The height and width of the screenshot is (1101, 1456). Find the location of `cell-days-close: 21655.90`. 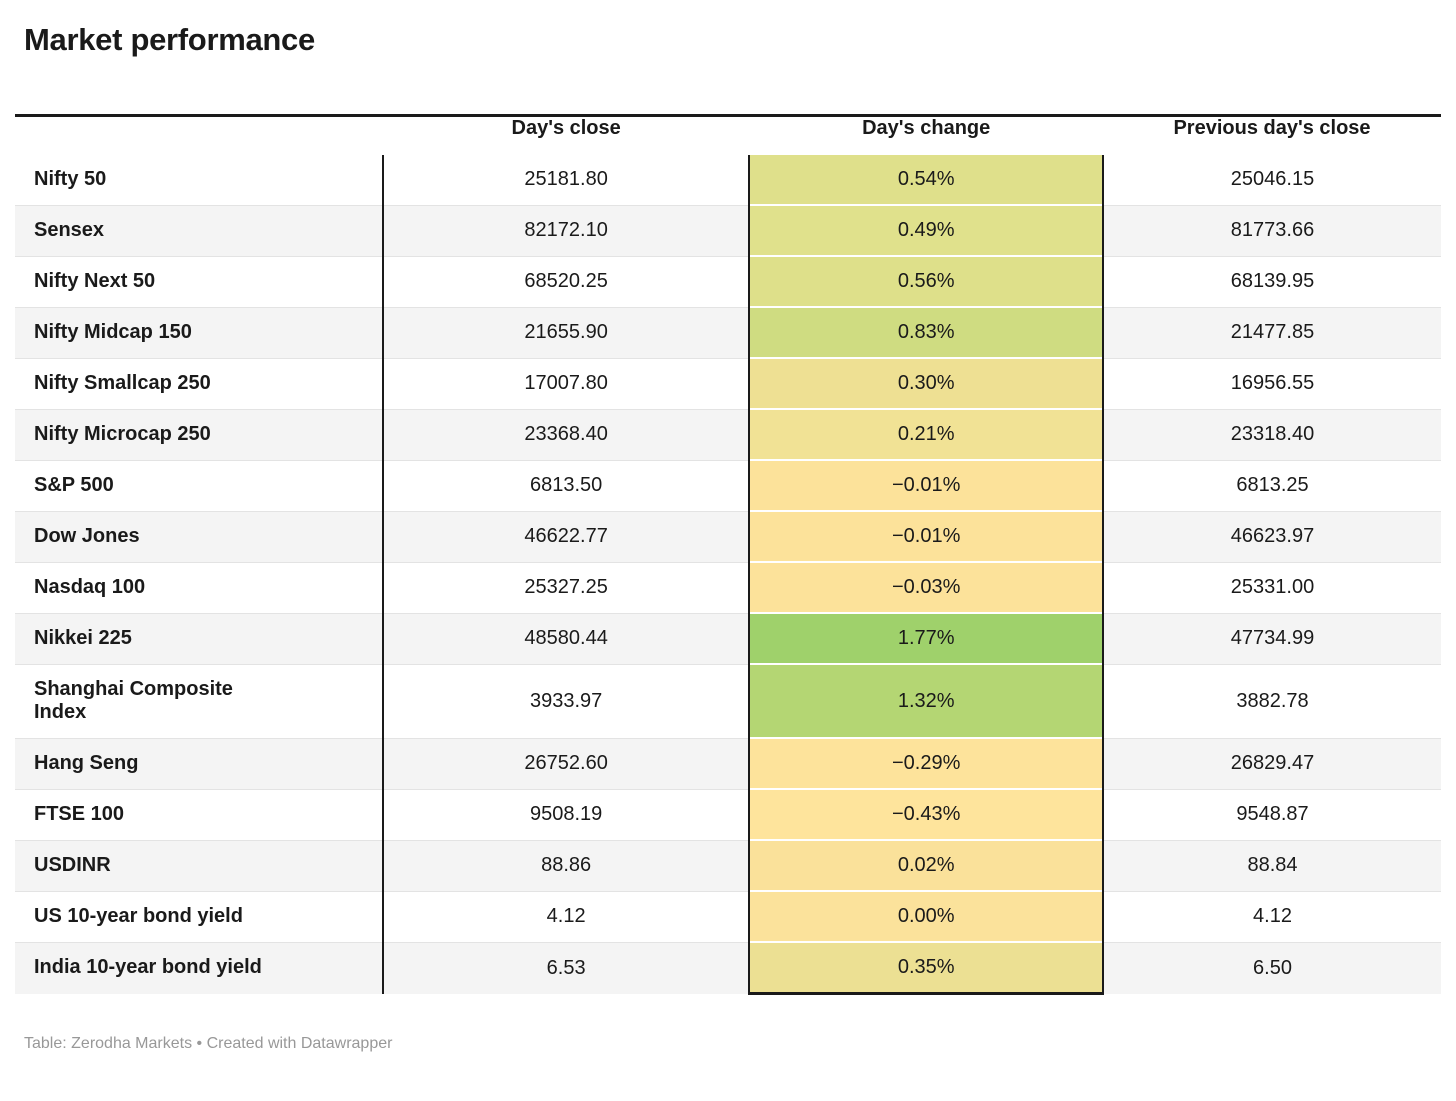

cell-days-close: 21655.90 is located at coordinates (566, 332).